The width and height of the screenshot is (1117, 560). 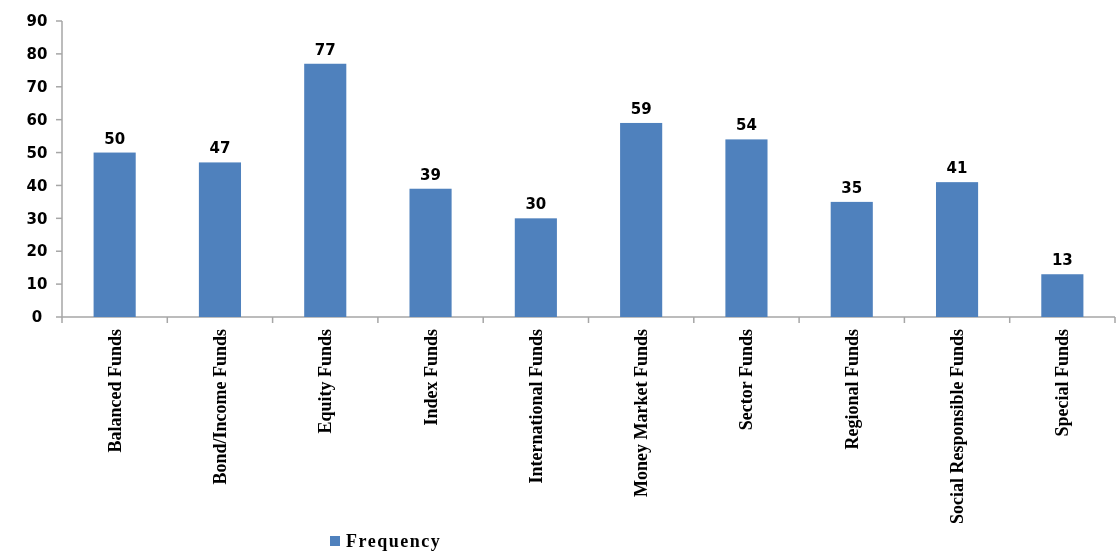 I want to click on y-tick-label: 10, so click(x=37, y=284).